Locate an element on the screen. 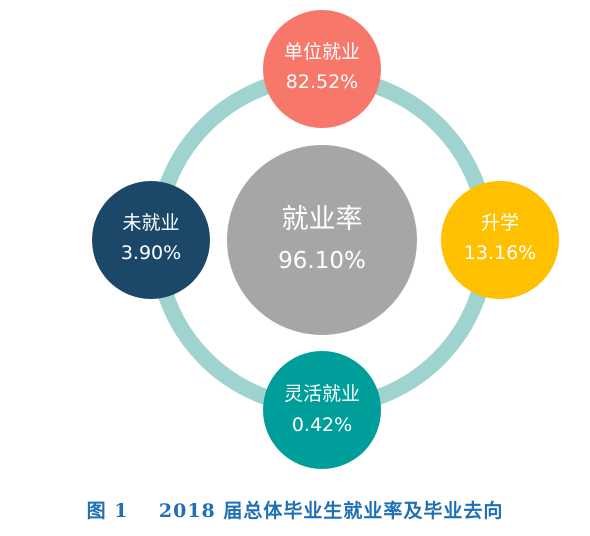 This screenshot has width=590, height=536. center-node: 就业率 96.10% is located at coordinates (322, 240).